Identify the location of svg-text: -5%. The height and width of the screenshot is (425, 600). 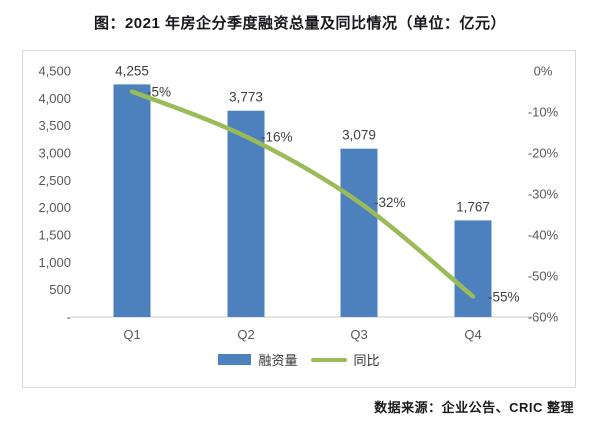
(159, 92).